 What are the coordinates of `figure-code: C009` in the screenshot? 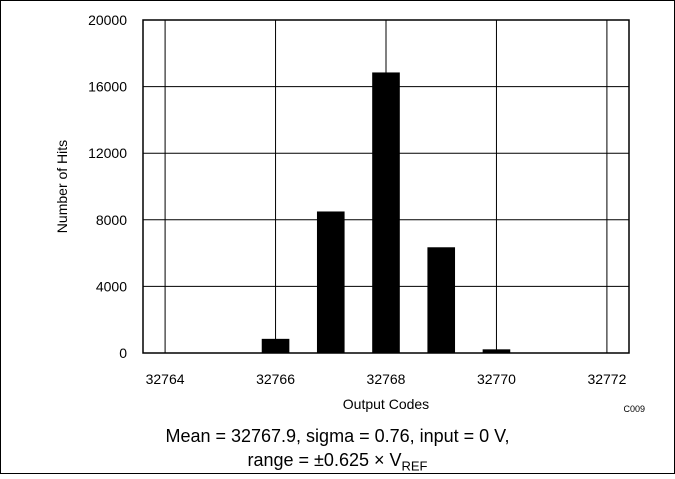 It's located at (634, 409).